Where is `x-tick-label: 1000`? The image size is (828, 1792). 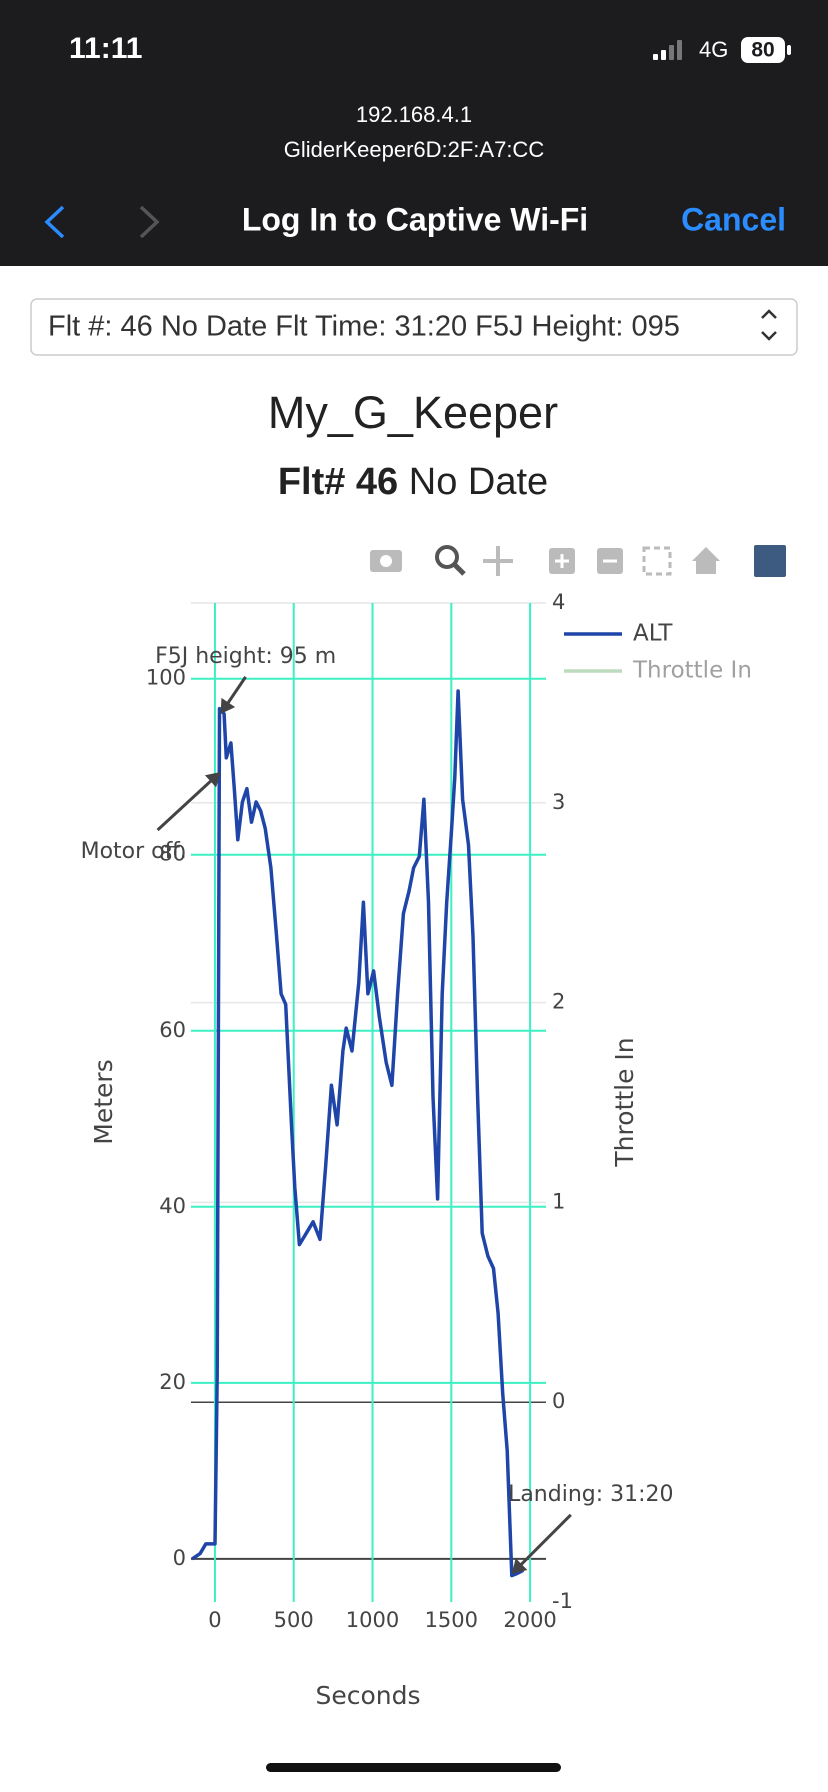
x-tick-label: 1000 is located at coordinates (372, 1620).